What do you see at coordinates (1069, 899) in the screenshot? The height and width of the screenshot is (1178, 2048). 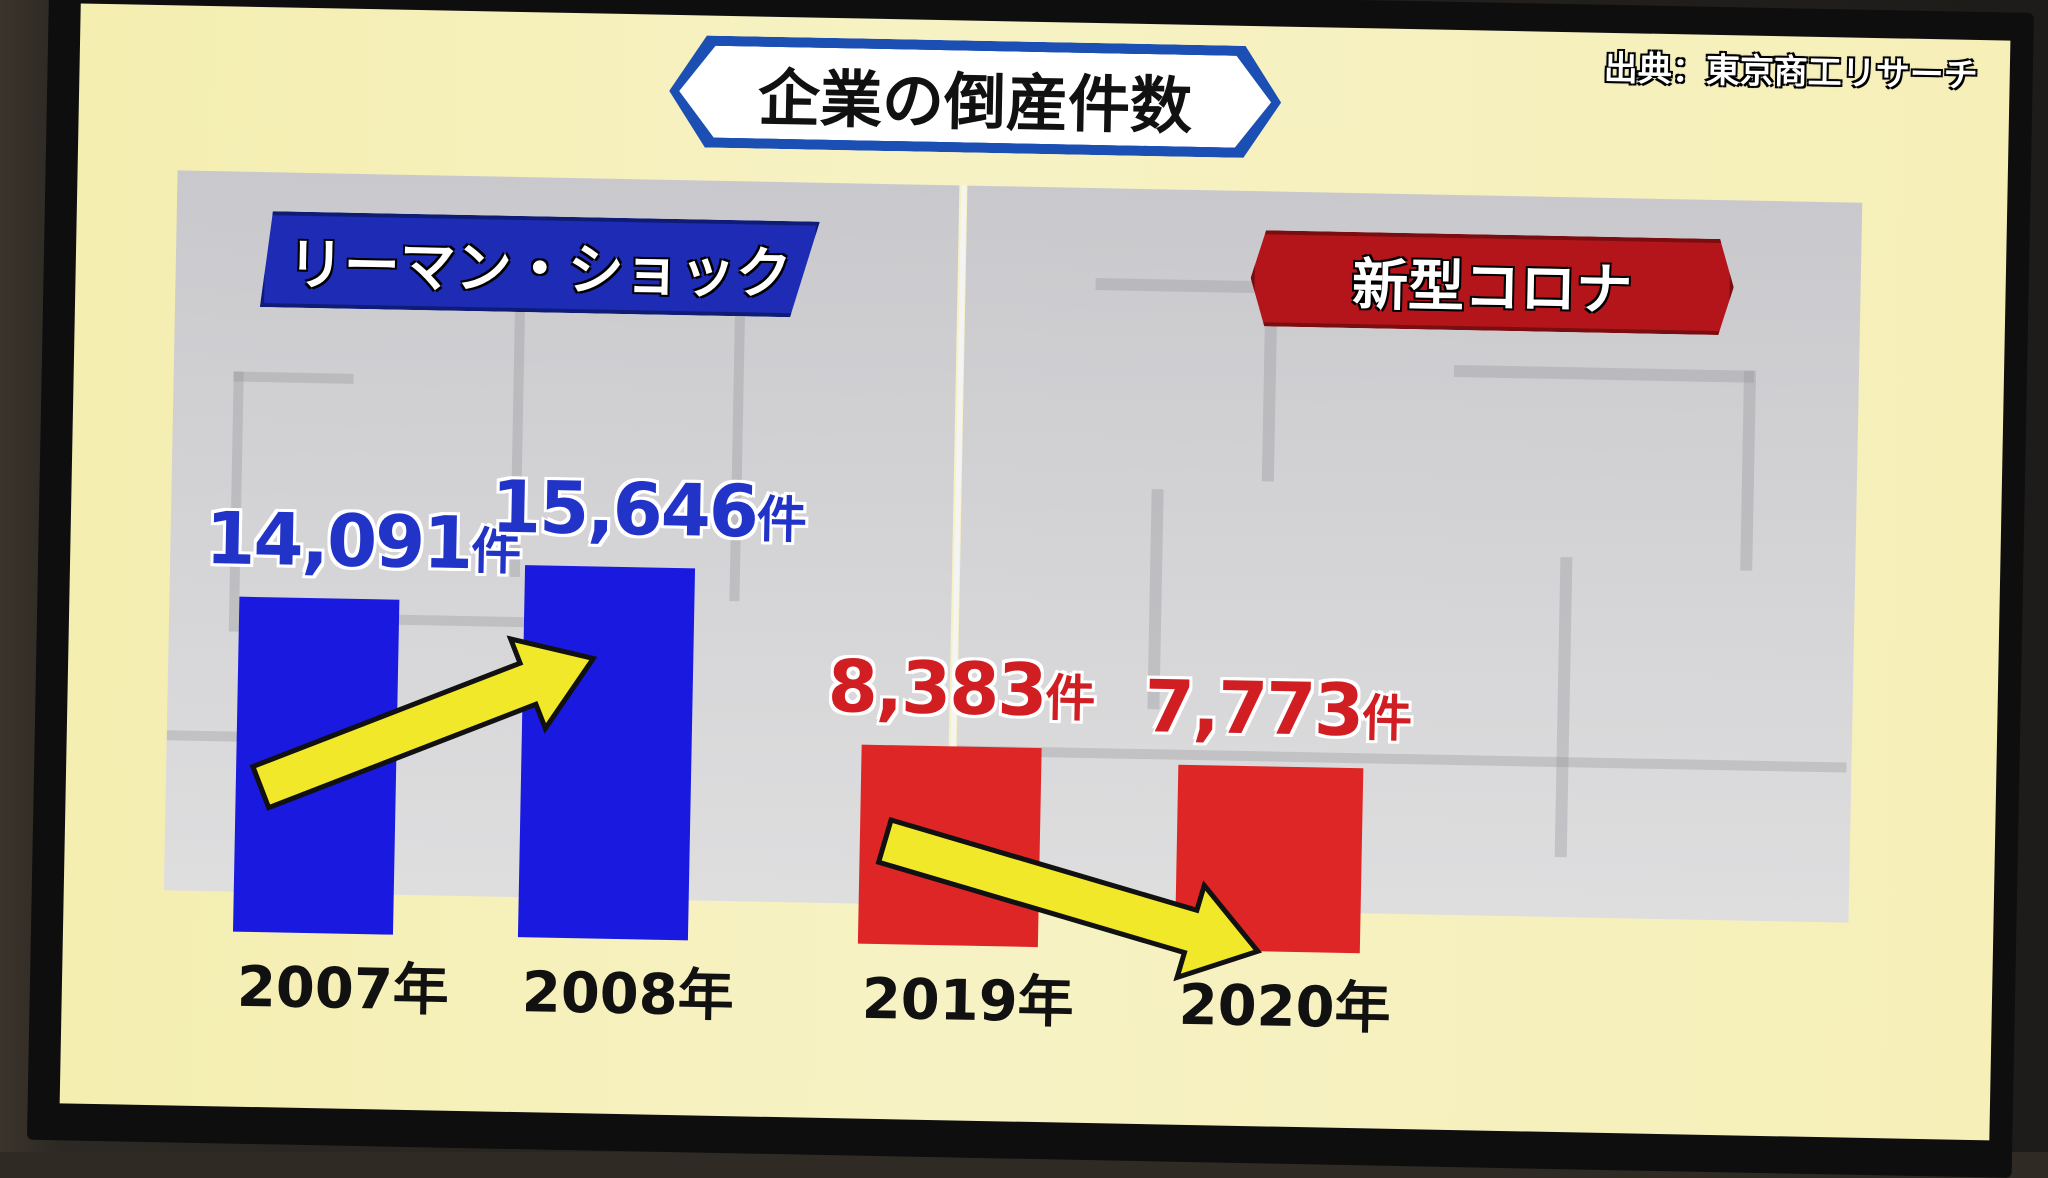 I see `trend-arrow-down` at bounding box center [1069, 899].